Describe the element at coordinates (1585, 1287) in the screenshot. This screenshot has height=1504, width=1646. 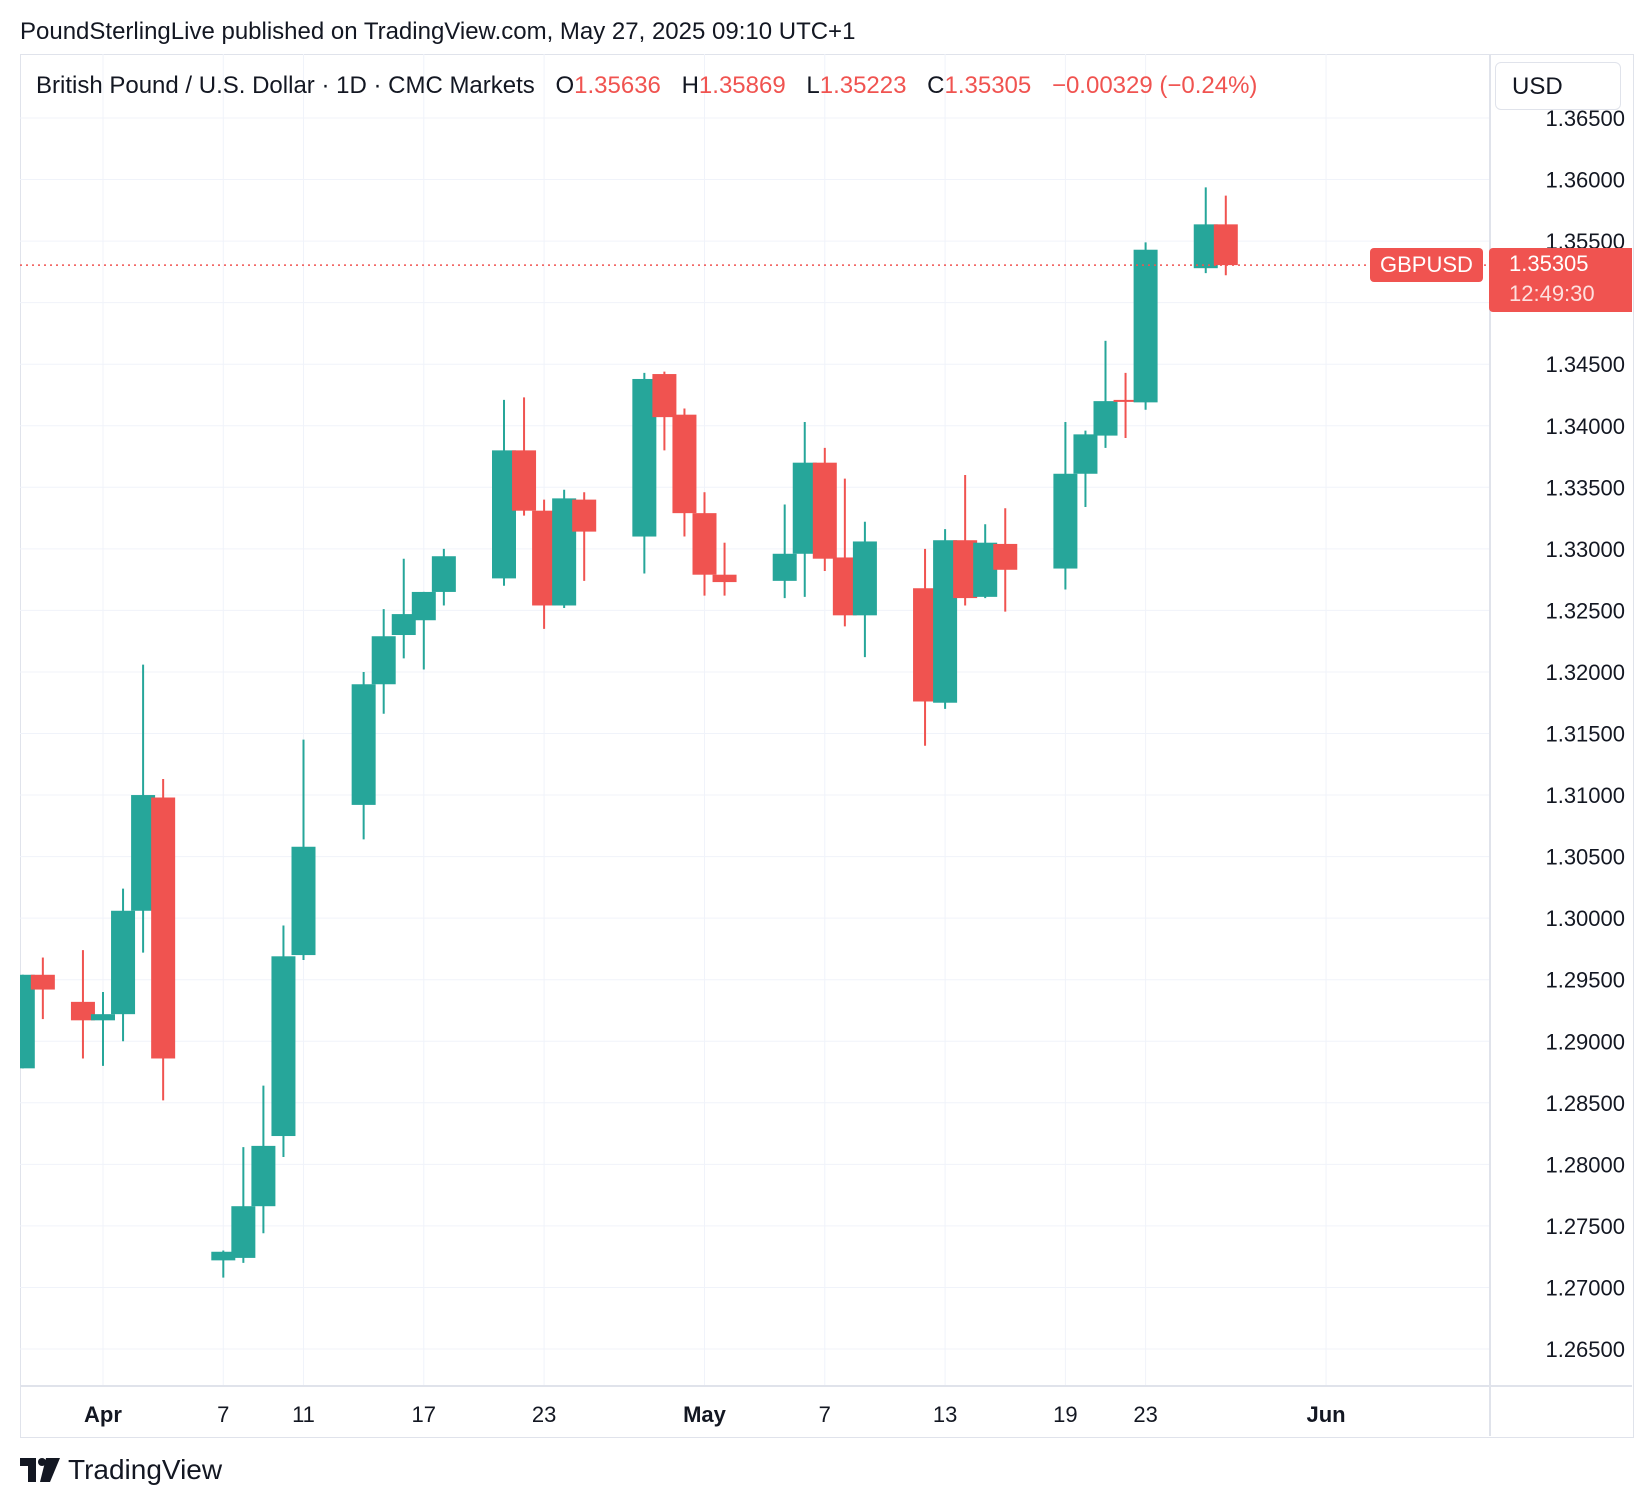
I see `y-tick-label: 1.27000` at that location.